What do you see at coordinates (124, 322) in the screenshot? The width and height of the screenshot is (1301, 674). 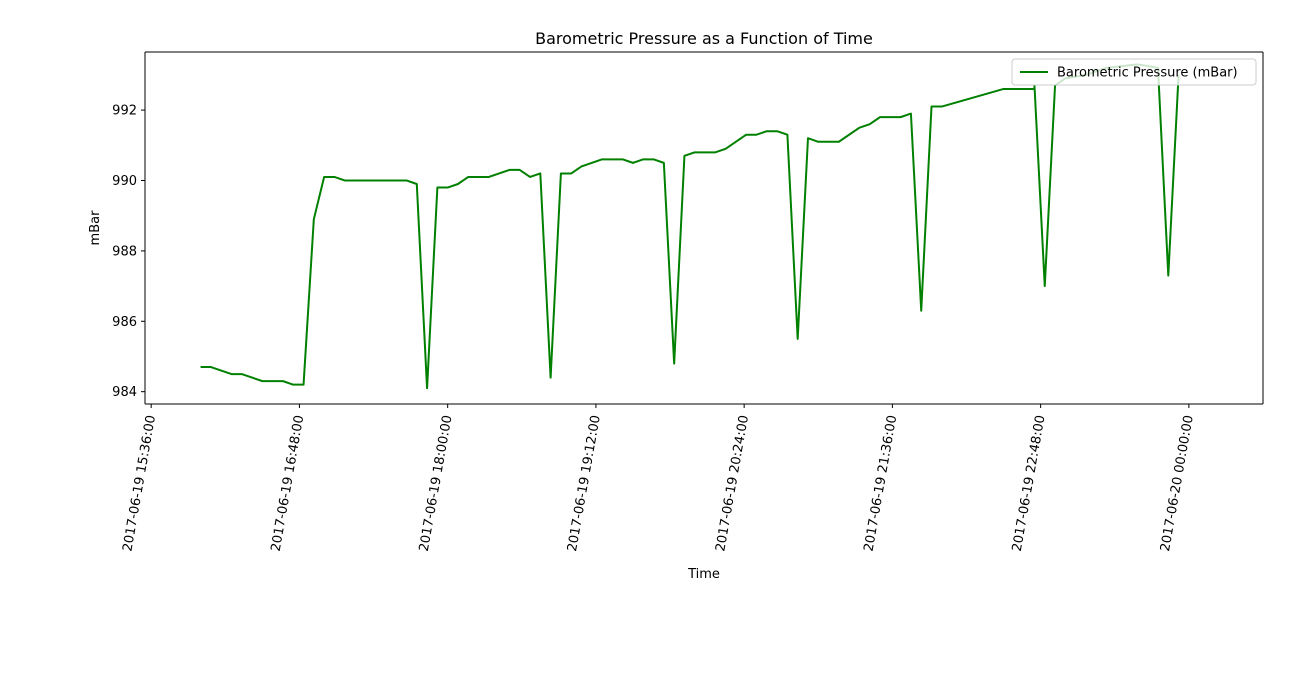 I see `y-tick-label: 986` at bounding box center [124, 322].